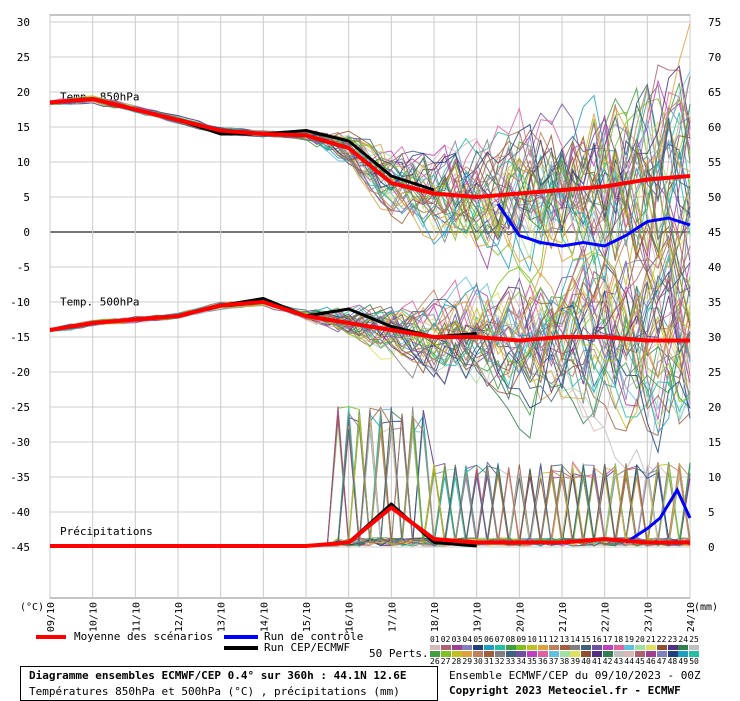  Describe the element at coordinates (640, 661) in the screenshot. I see `perturbation-number: 45` at that location.